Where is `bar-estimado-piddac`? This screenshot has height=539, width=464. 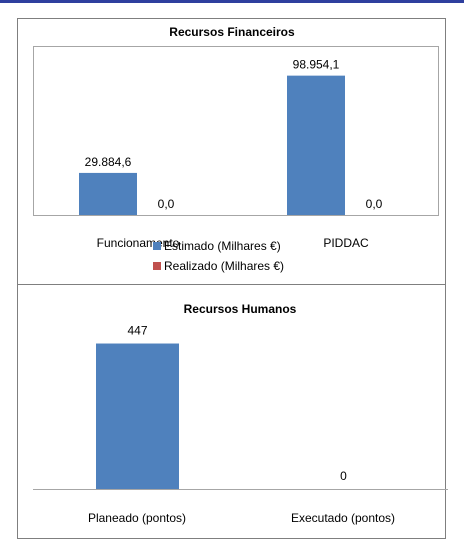 bar-estimado-piddac is located at coordinates (316, 145).